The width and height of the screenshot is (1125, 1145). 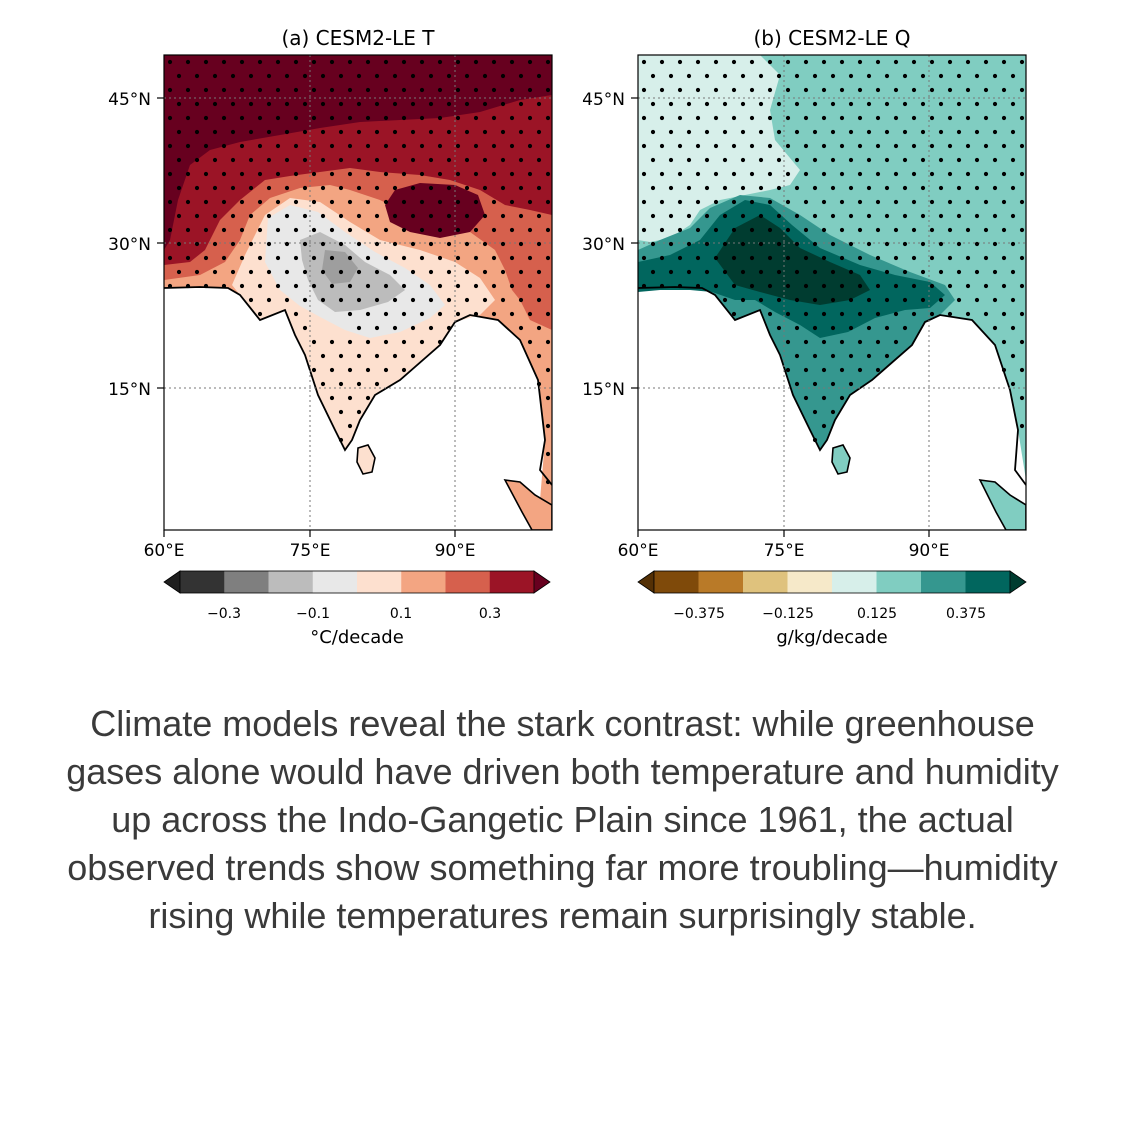 What do you see at coordinates (357, 637) in the screenshot?
I see `colorbar-a-unit-label: °C/decade` at bounding box center [357, 637].